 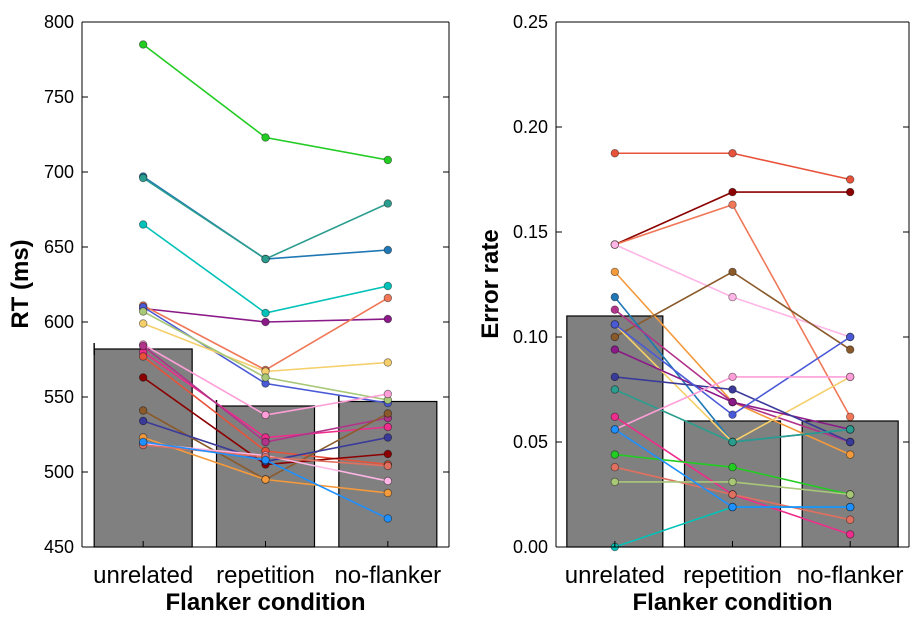 What do you see at coordinates (732, 377) in the screenshot?
I see `error-rate-subject-point-14-repetition` at bounding box center [732, 377].